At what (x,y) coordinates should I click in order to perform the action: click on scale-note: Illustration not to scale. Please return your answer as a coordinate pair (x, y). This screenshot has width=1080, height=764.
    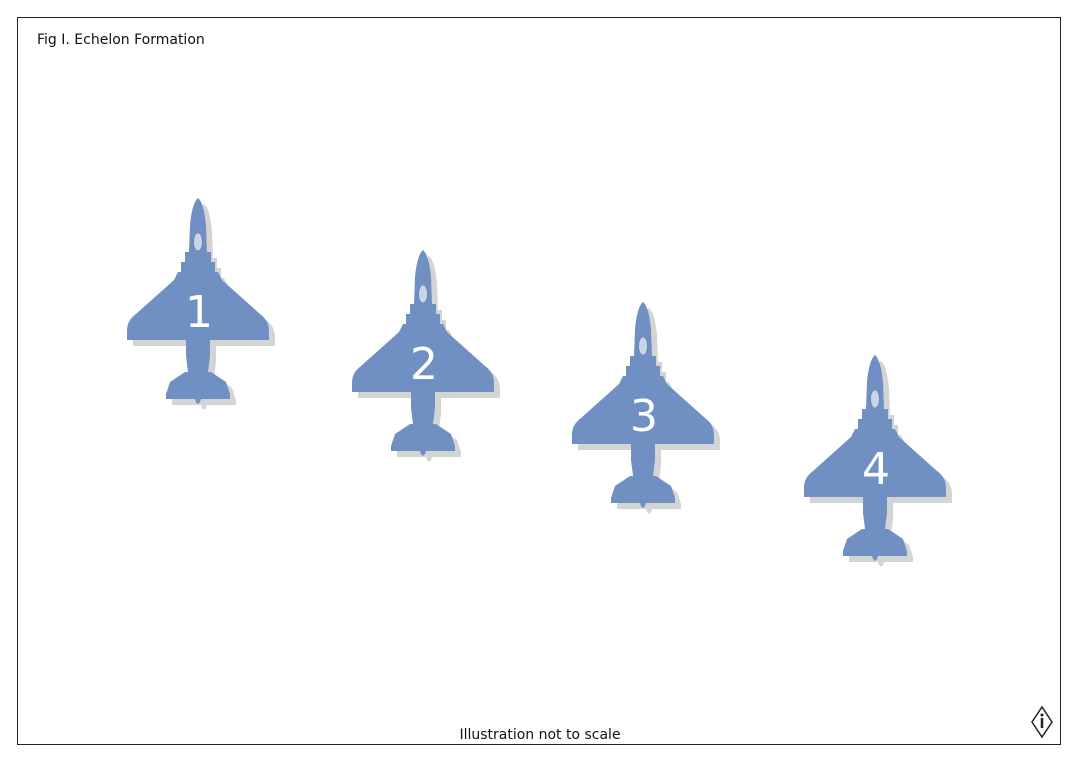
    Looking at the image, I should click on (540, 735).